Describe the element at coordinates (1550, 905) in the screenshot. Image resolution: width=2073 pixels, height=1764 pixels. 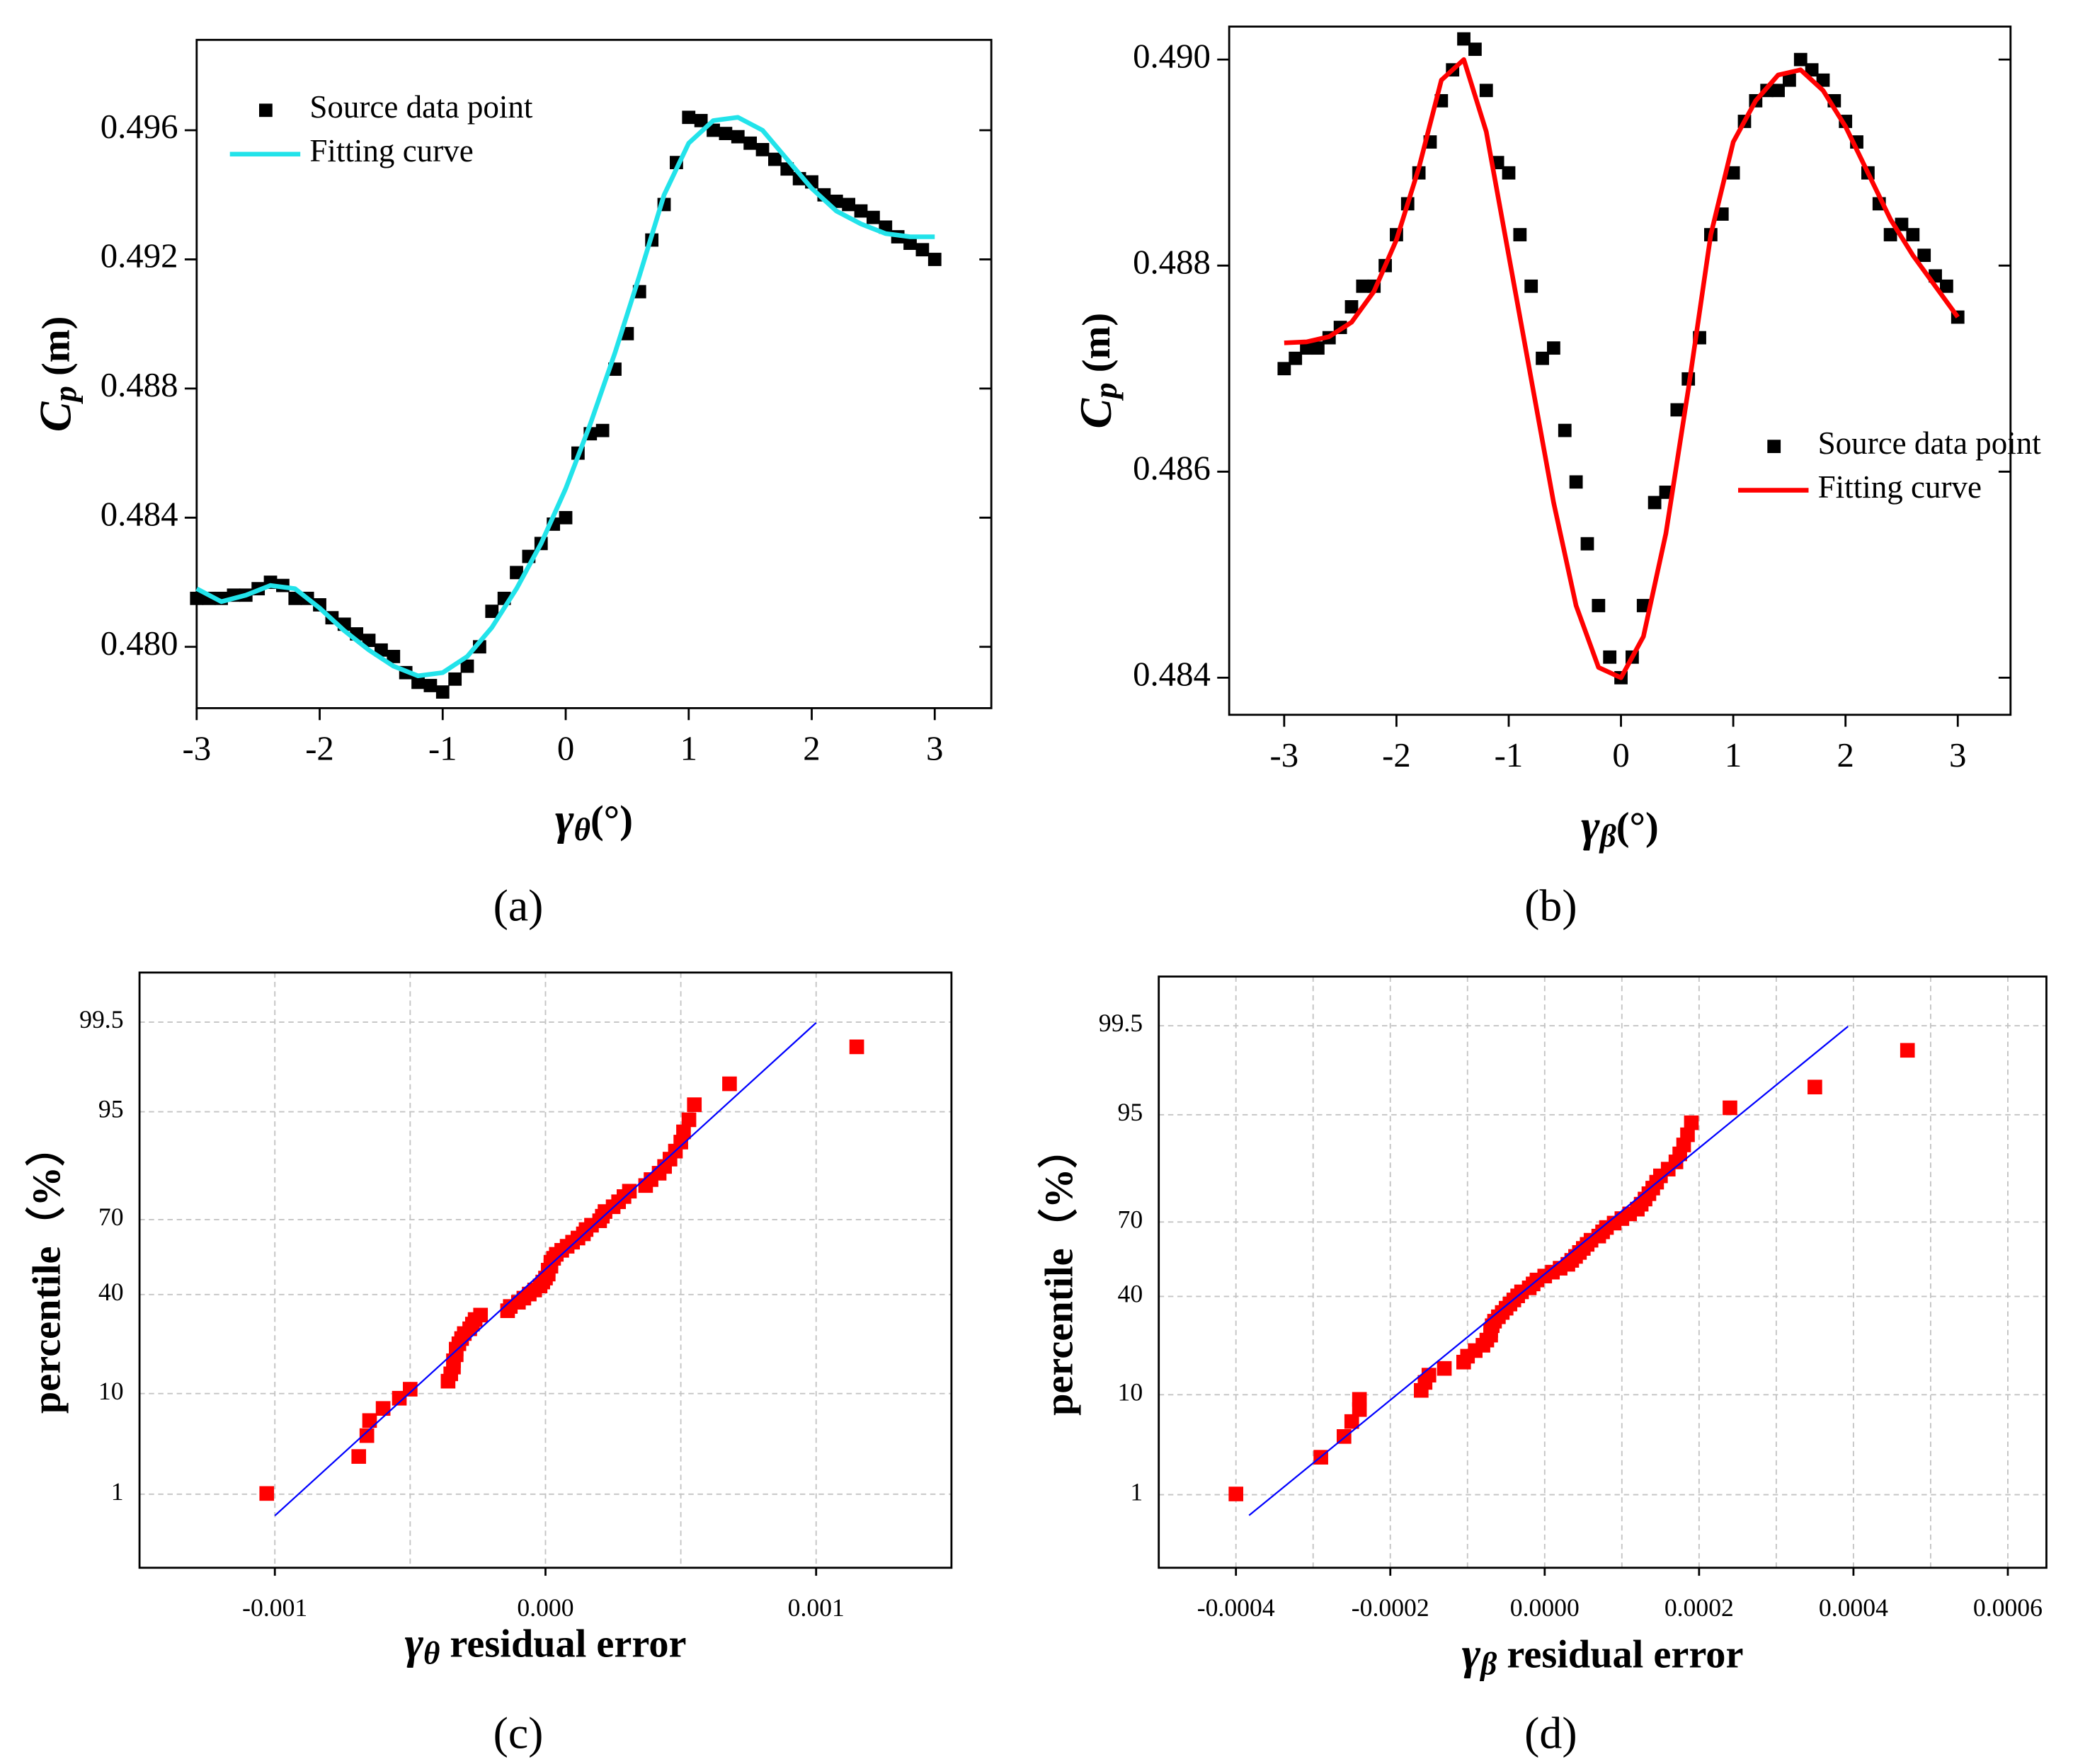
I see `panel-caption: (b)` at that location.